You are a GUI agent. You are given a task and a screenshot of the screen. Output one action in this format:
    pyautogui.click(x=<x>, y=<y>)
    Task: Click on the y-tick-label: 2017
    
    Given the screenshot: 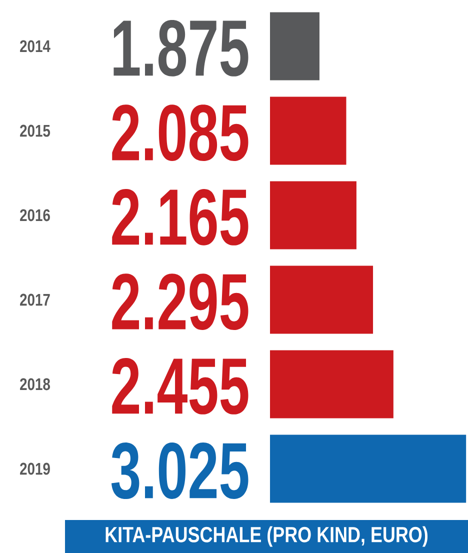 What is the action you would take?
    pyautogui.click(x=35, y=300)
    